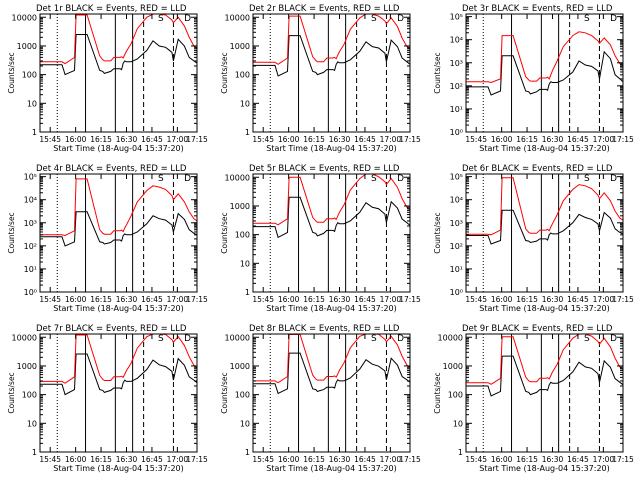  What do you see at coordinates (30, 246) in the screenshot?
I see `y-tick-label: 10²` at bounding box center [30, 246].